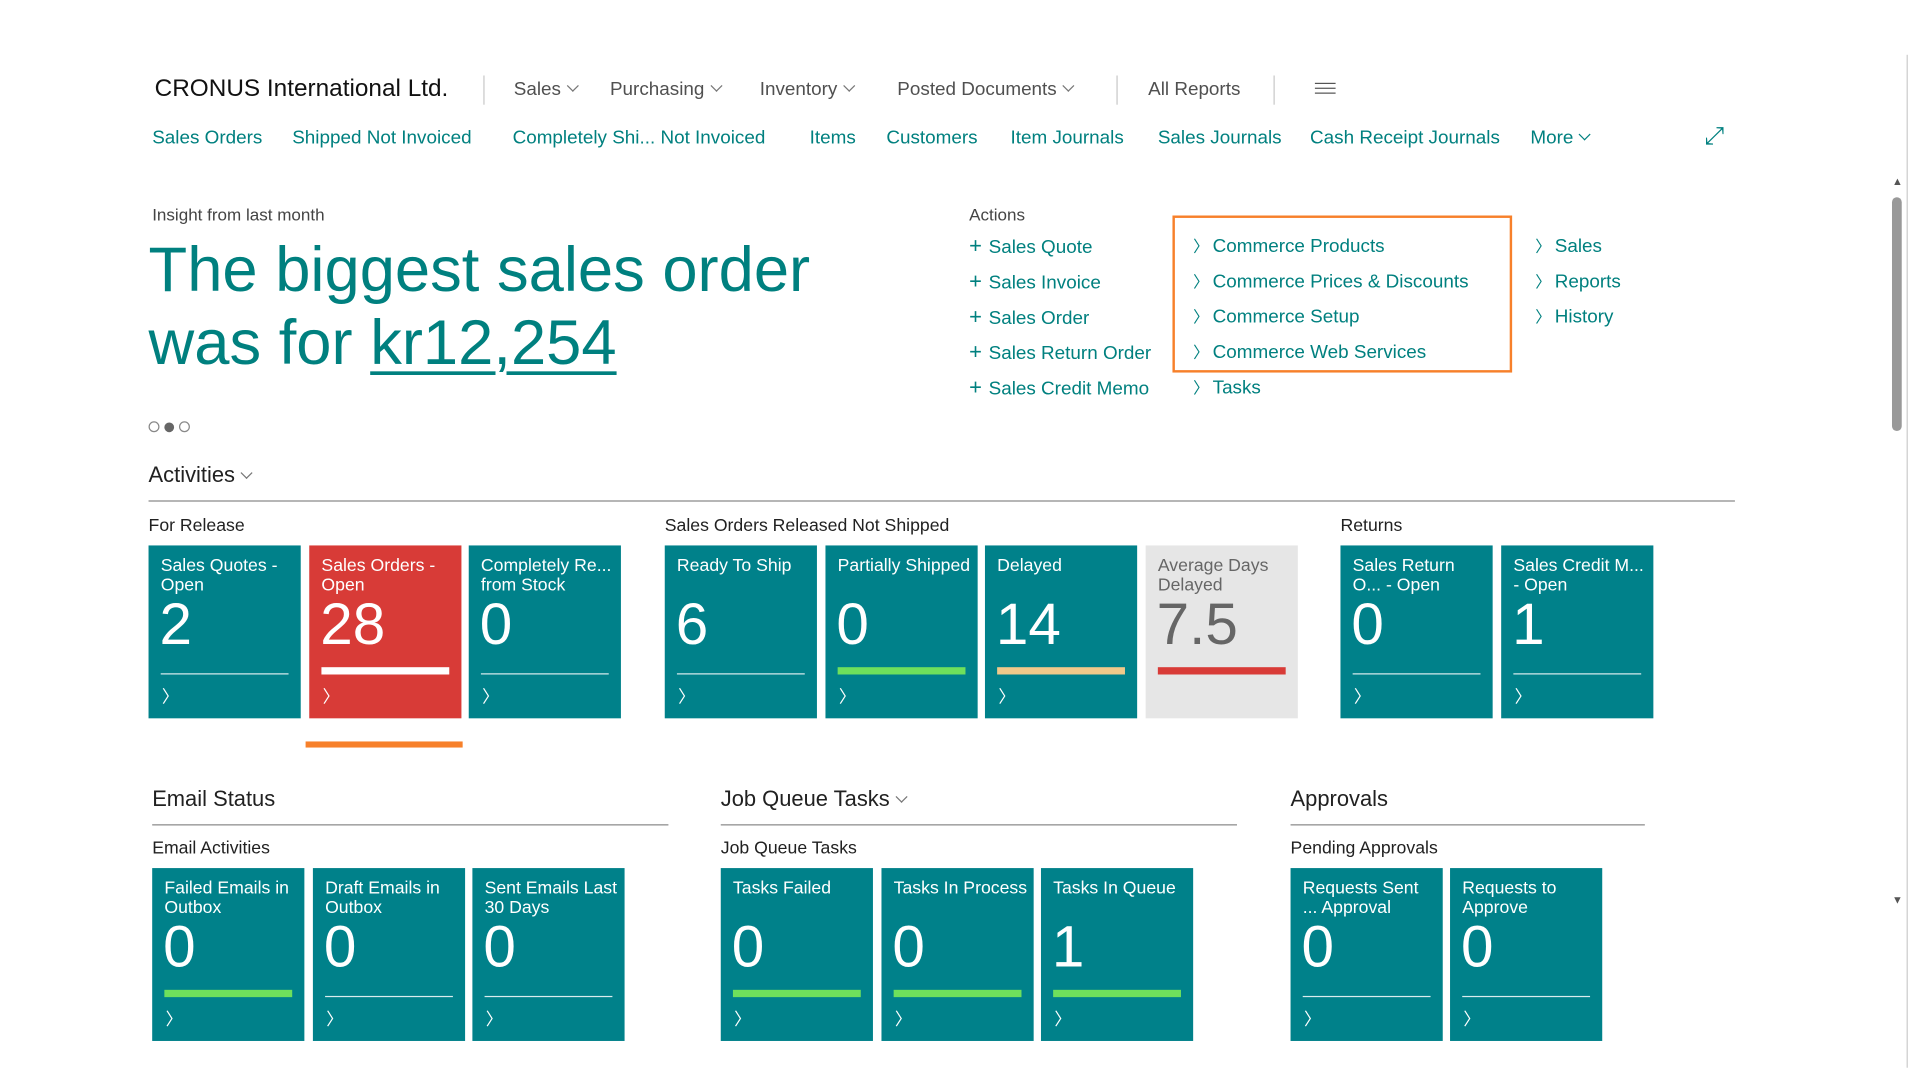 This screenshot has width=1909, height=1068. I want to click on nav-cash-receipt-journals: Cash Receipt Journals, so click(1405, 138).